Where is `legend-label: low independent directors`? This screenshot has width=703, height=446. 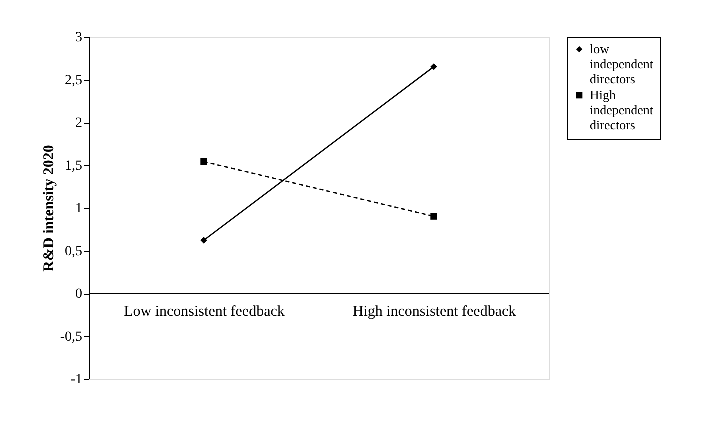 legend-label: low independent directors is located at coordinates (622, 64).